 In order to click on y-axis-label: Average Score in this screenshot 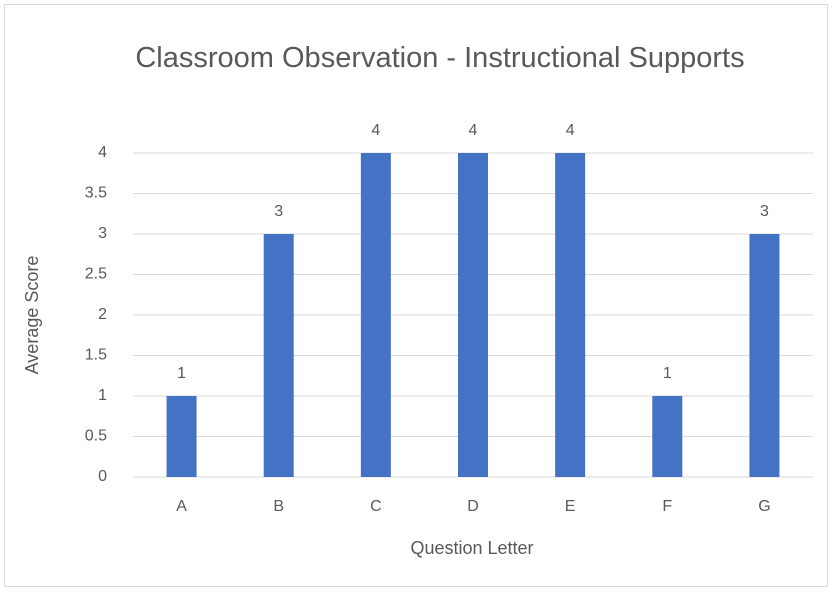, I will do `click(32, 315)`.